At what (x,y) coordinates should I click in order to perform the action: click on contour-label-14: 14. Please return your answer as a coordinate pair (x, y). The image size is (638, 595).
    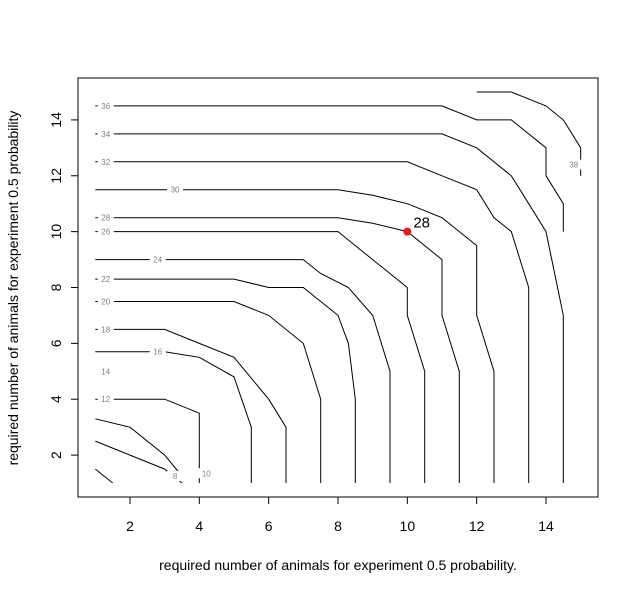
    Looking at the image, I should click on (105, 371).